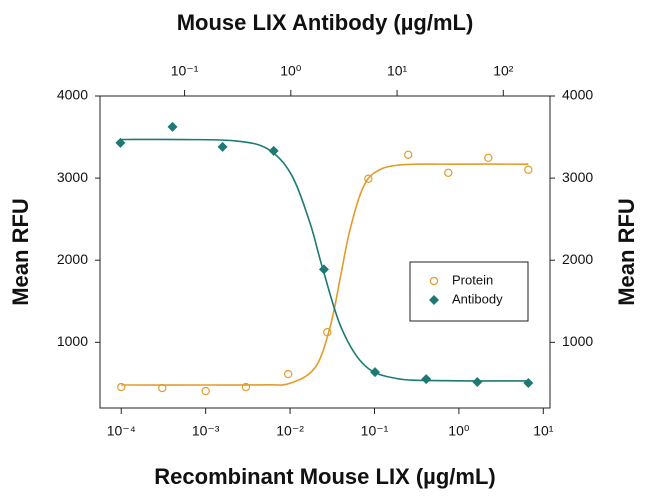 The width and height of the screenshot is (650, 502). What do you see at coordinates (543, 431) in the screenshot?
I see `x-tick-label: 10¹` at bounding box center [543, 431].